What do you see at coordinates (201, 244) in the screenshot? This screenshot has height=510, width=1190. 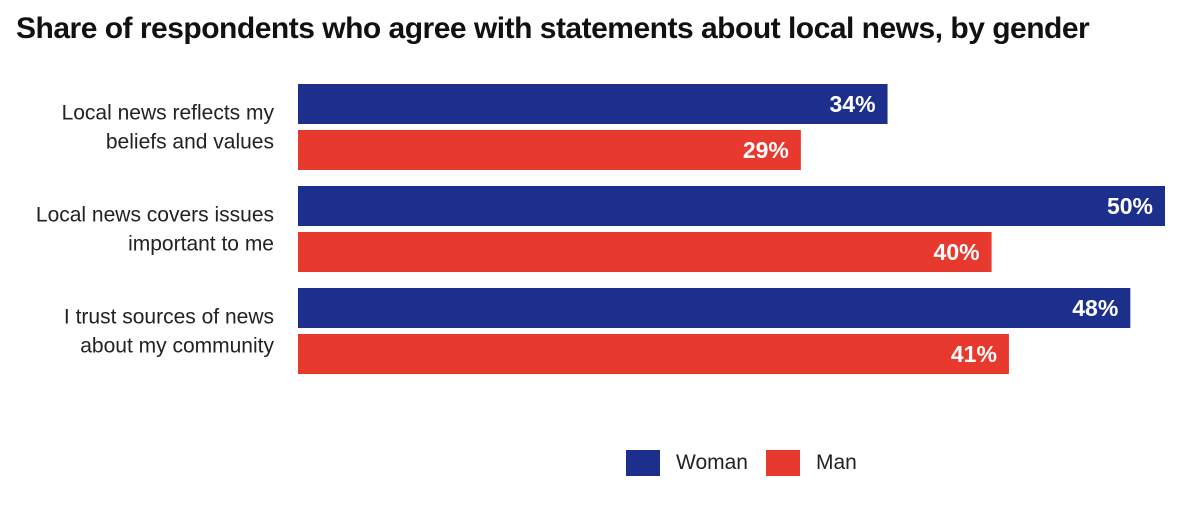 I see `category-label-line: important to me` at bounding box center [201, 244].